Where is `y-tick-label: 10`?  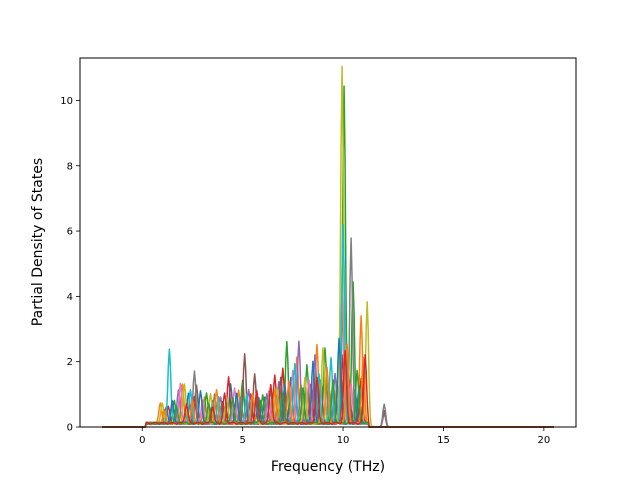
y-tick-label: 10 is located at coordinates (66, 101).